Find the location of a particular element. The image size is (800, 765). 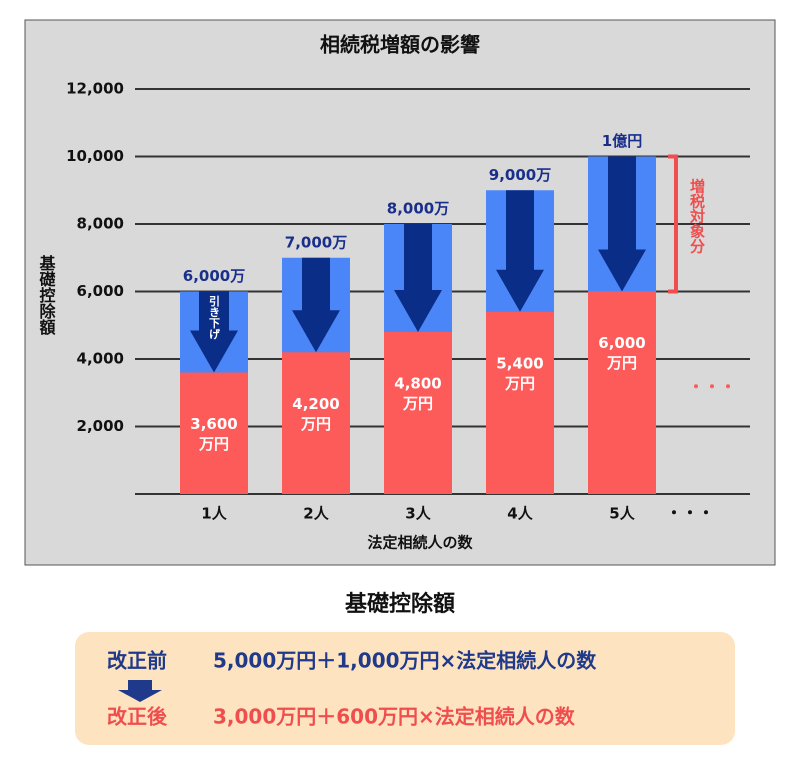

value-label: 4,200 is located at coordinates (315, 404).